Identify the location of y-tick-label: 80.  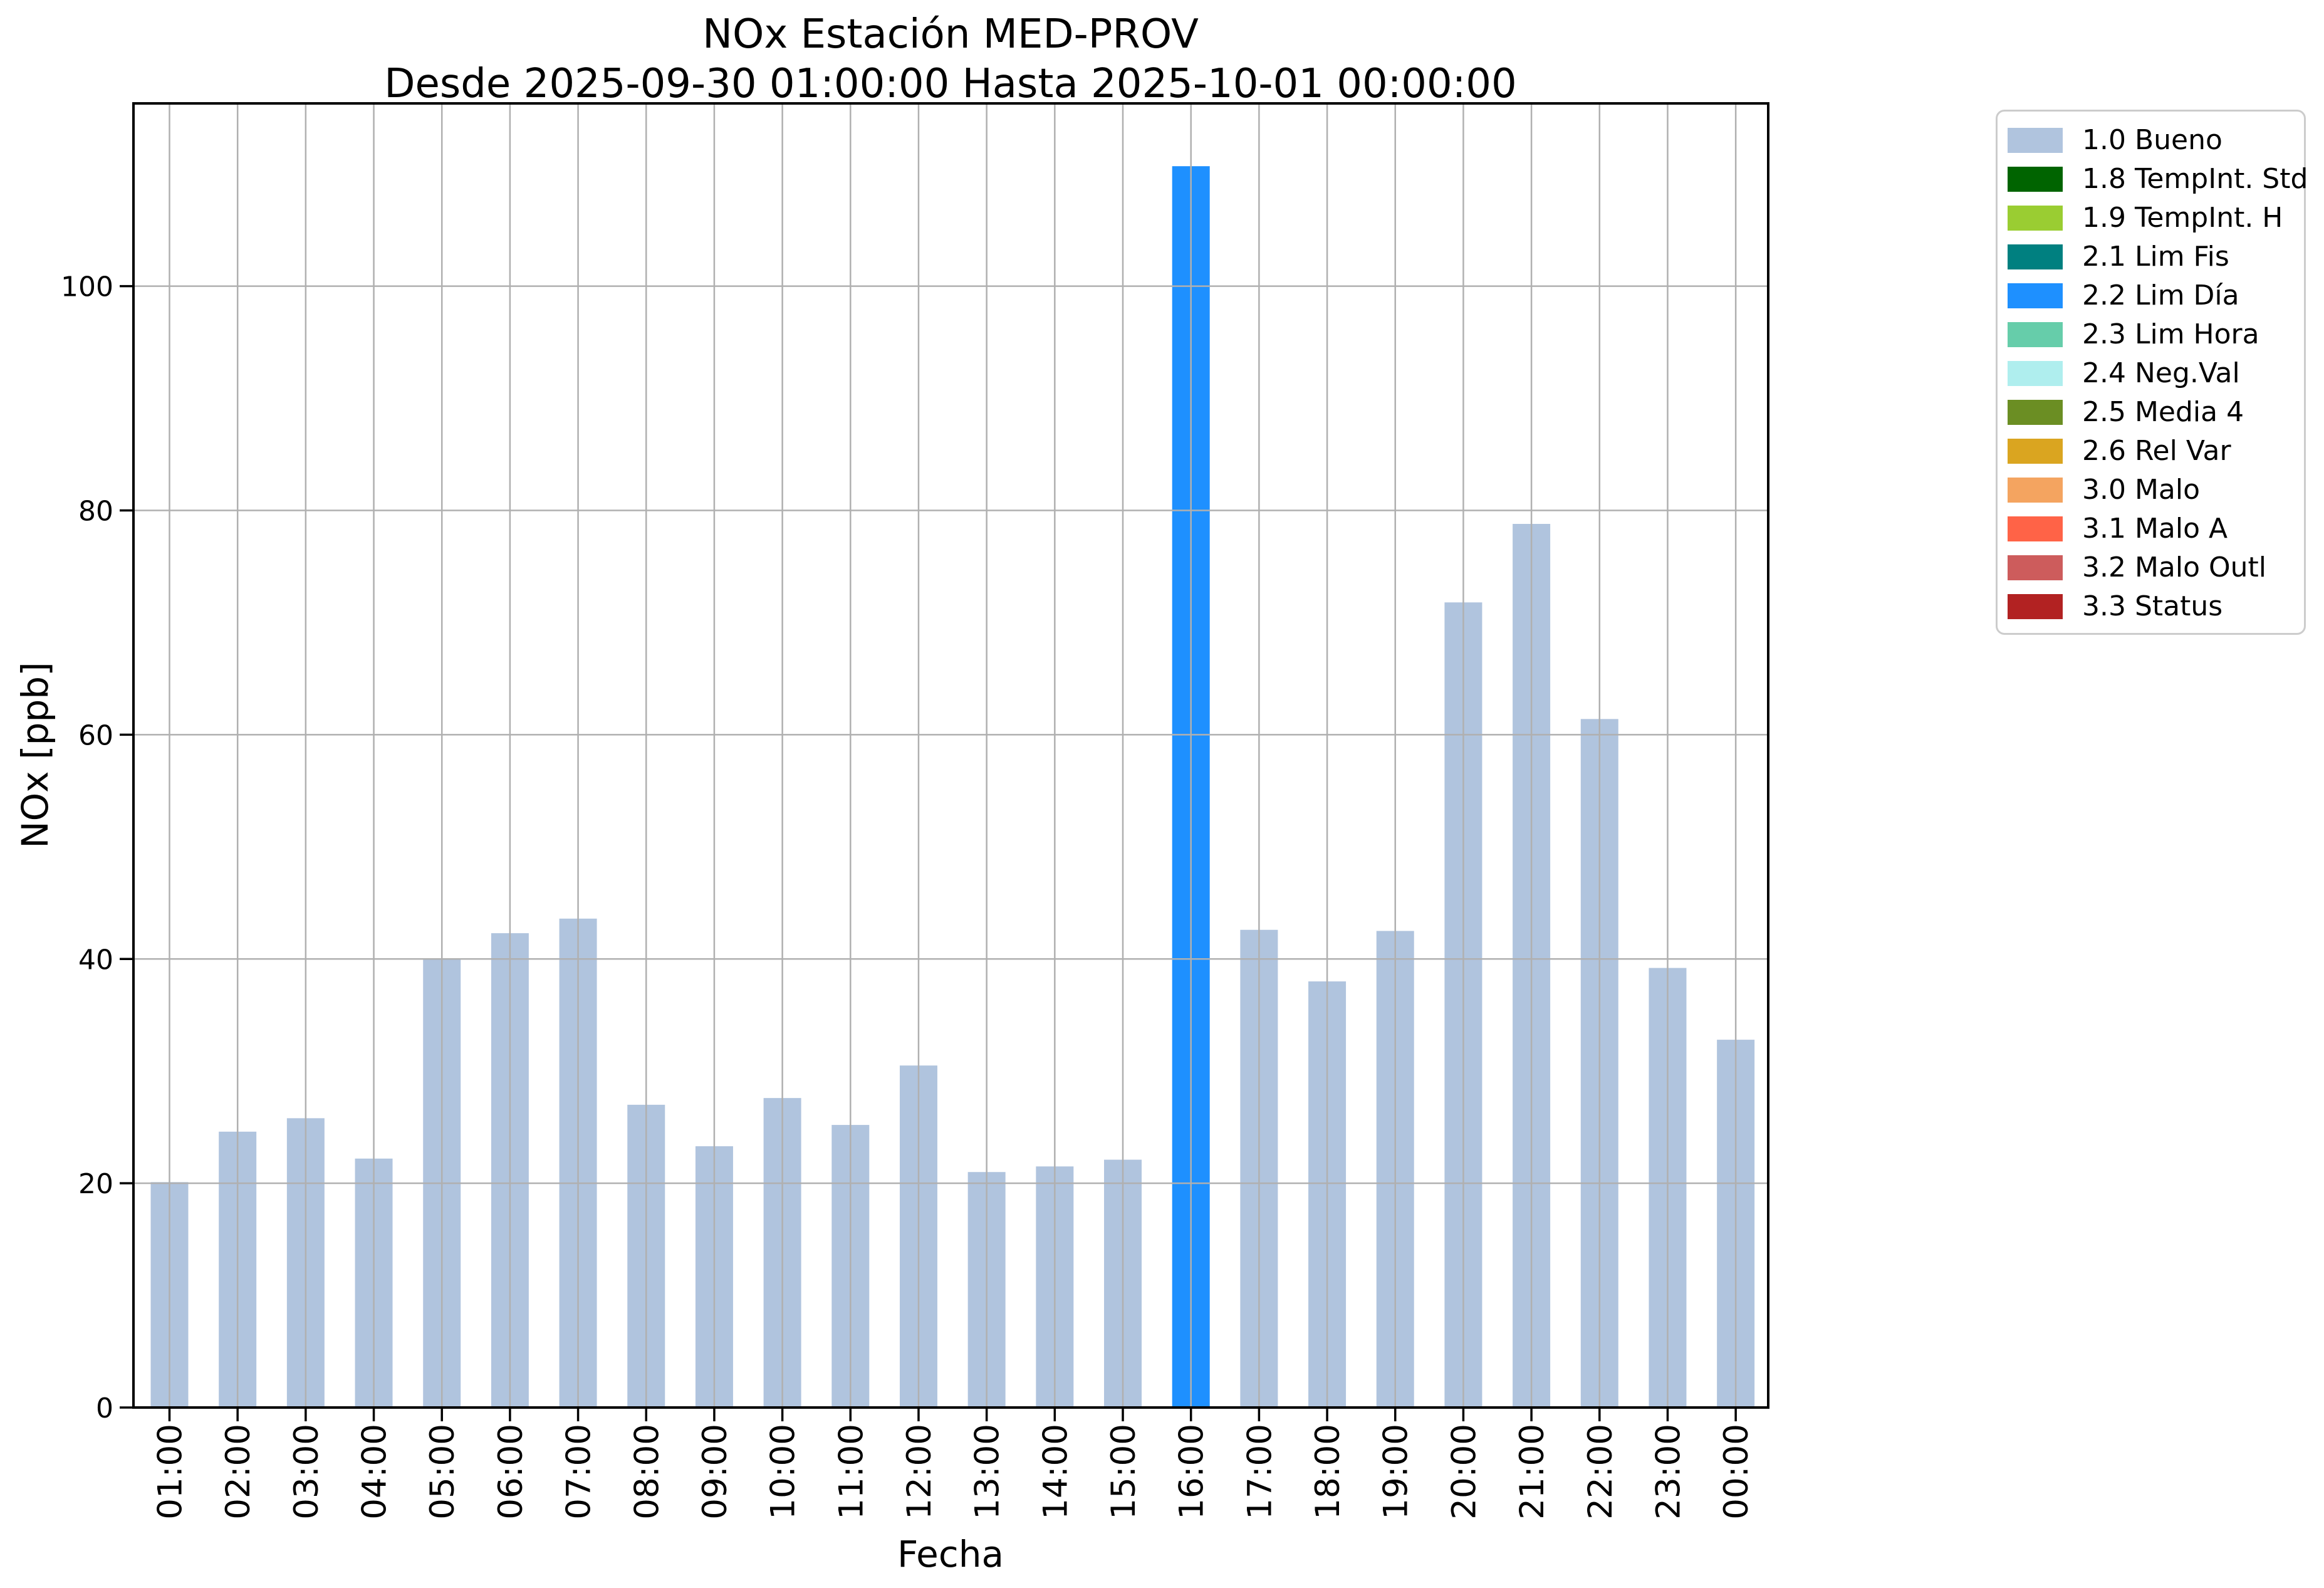
(95, 512).